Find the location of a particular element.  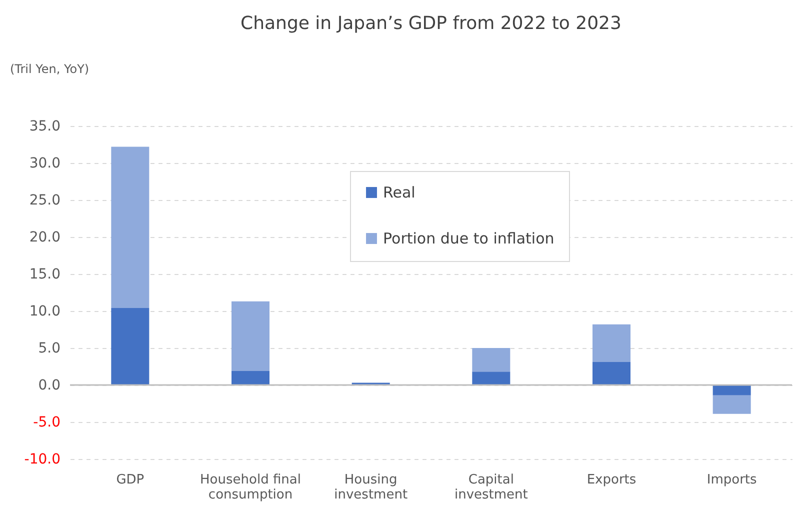

chart-title: Change in Japan’s GDP from 2022 to 2023 is located at coordinates (431, 23).